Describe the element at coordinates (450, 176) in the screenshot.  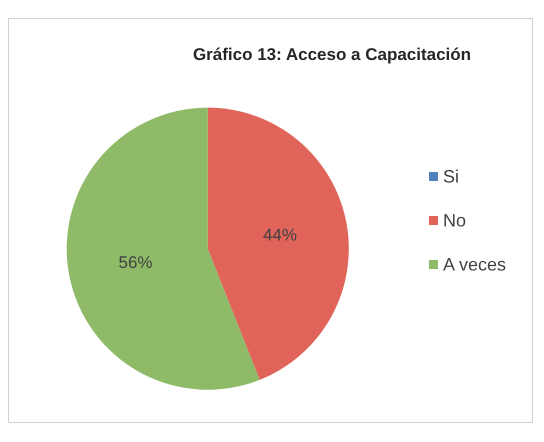
I see `legend-label: Si` at that location.